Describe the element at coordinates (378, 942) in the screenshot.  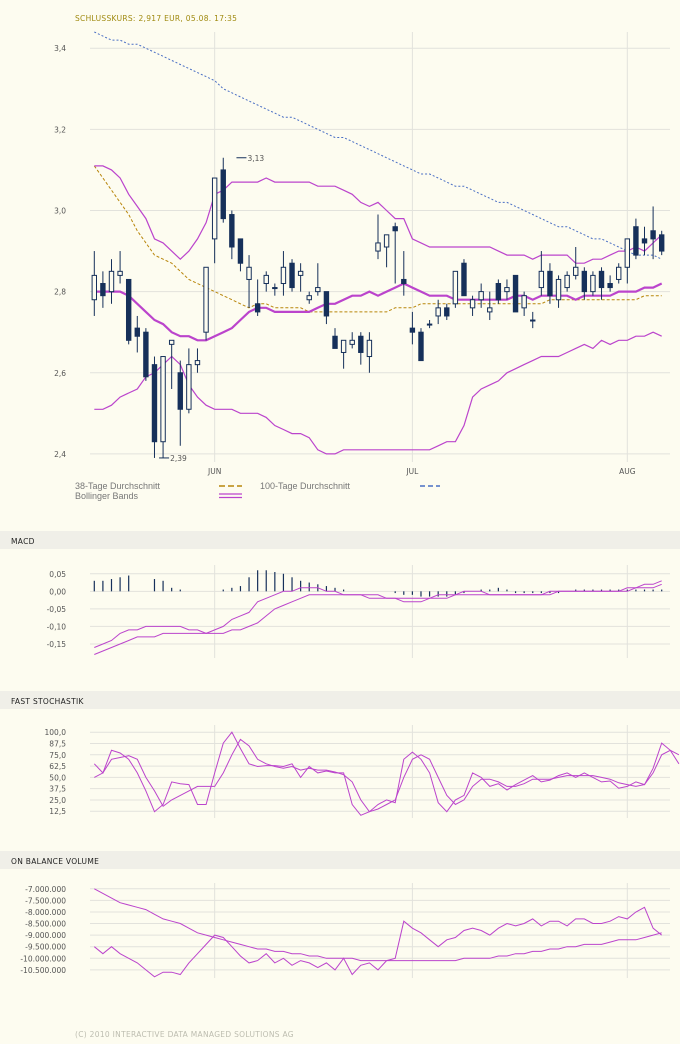
I see `obv-line` at that location.